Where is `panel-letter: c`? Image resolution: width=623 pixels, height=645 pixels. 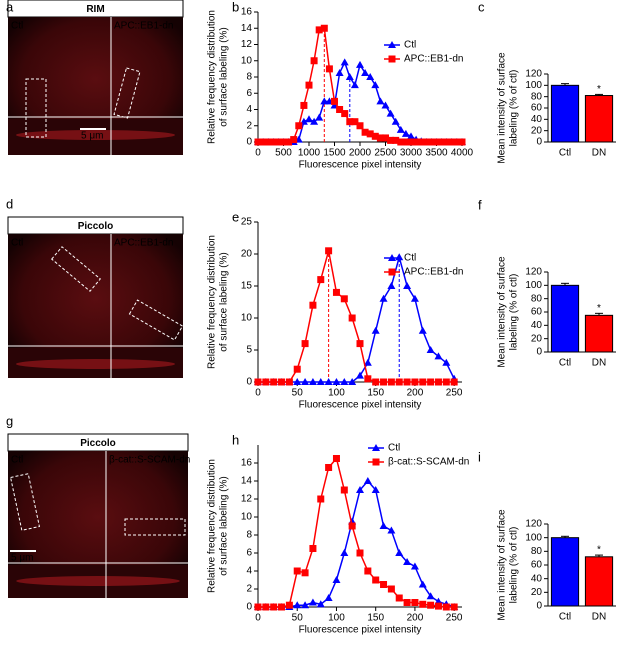
panel-letter: c is located at coordinates (481, 7).